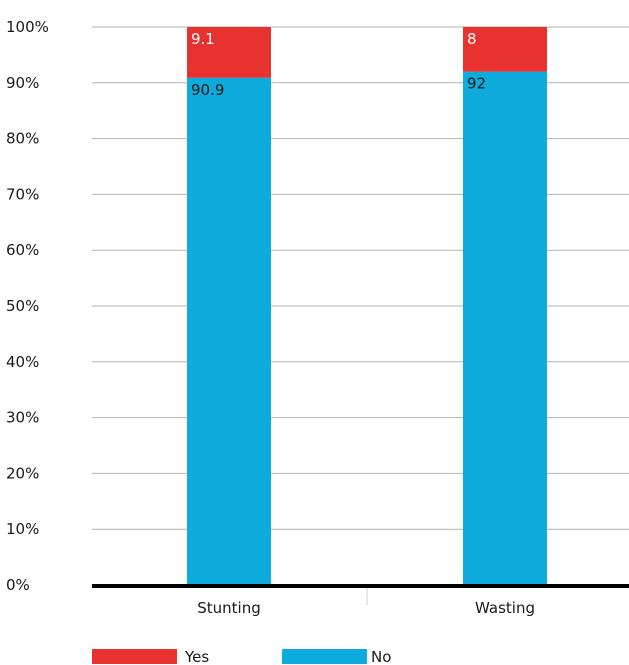 The width and height of the screenshot is (629, 665). Describe the element at coordinates (472, 39) in the screenshot. I see `data-label-yes-wasting: 8` at that location.